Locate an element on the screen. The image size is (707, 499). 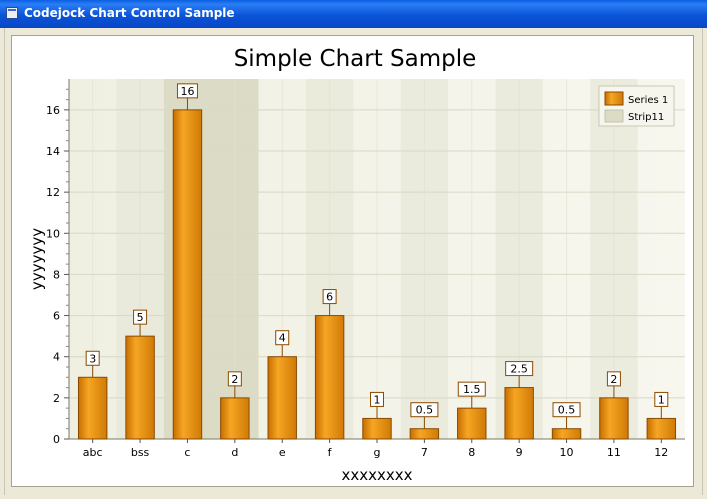
data-label: 4 is located at coordinates (282, 338).